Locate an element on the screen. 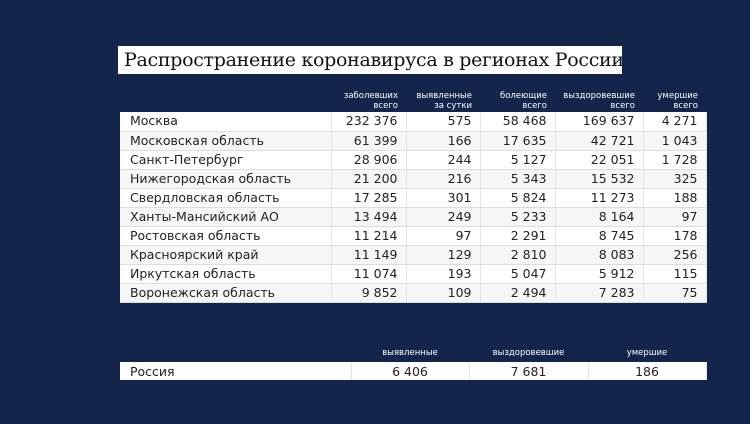 This screenshot has width=750, height=424. cell-value: 325 is located at coordinates (675, 179).